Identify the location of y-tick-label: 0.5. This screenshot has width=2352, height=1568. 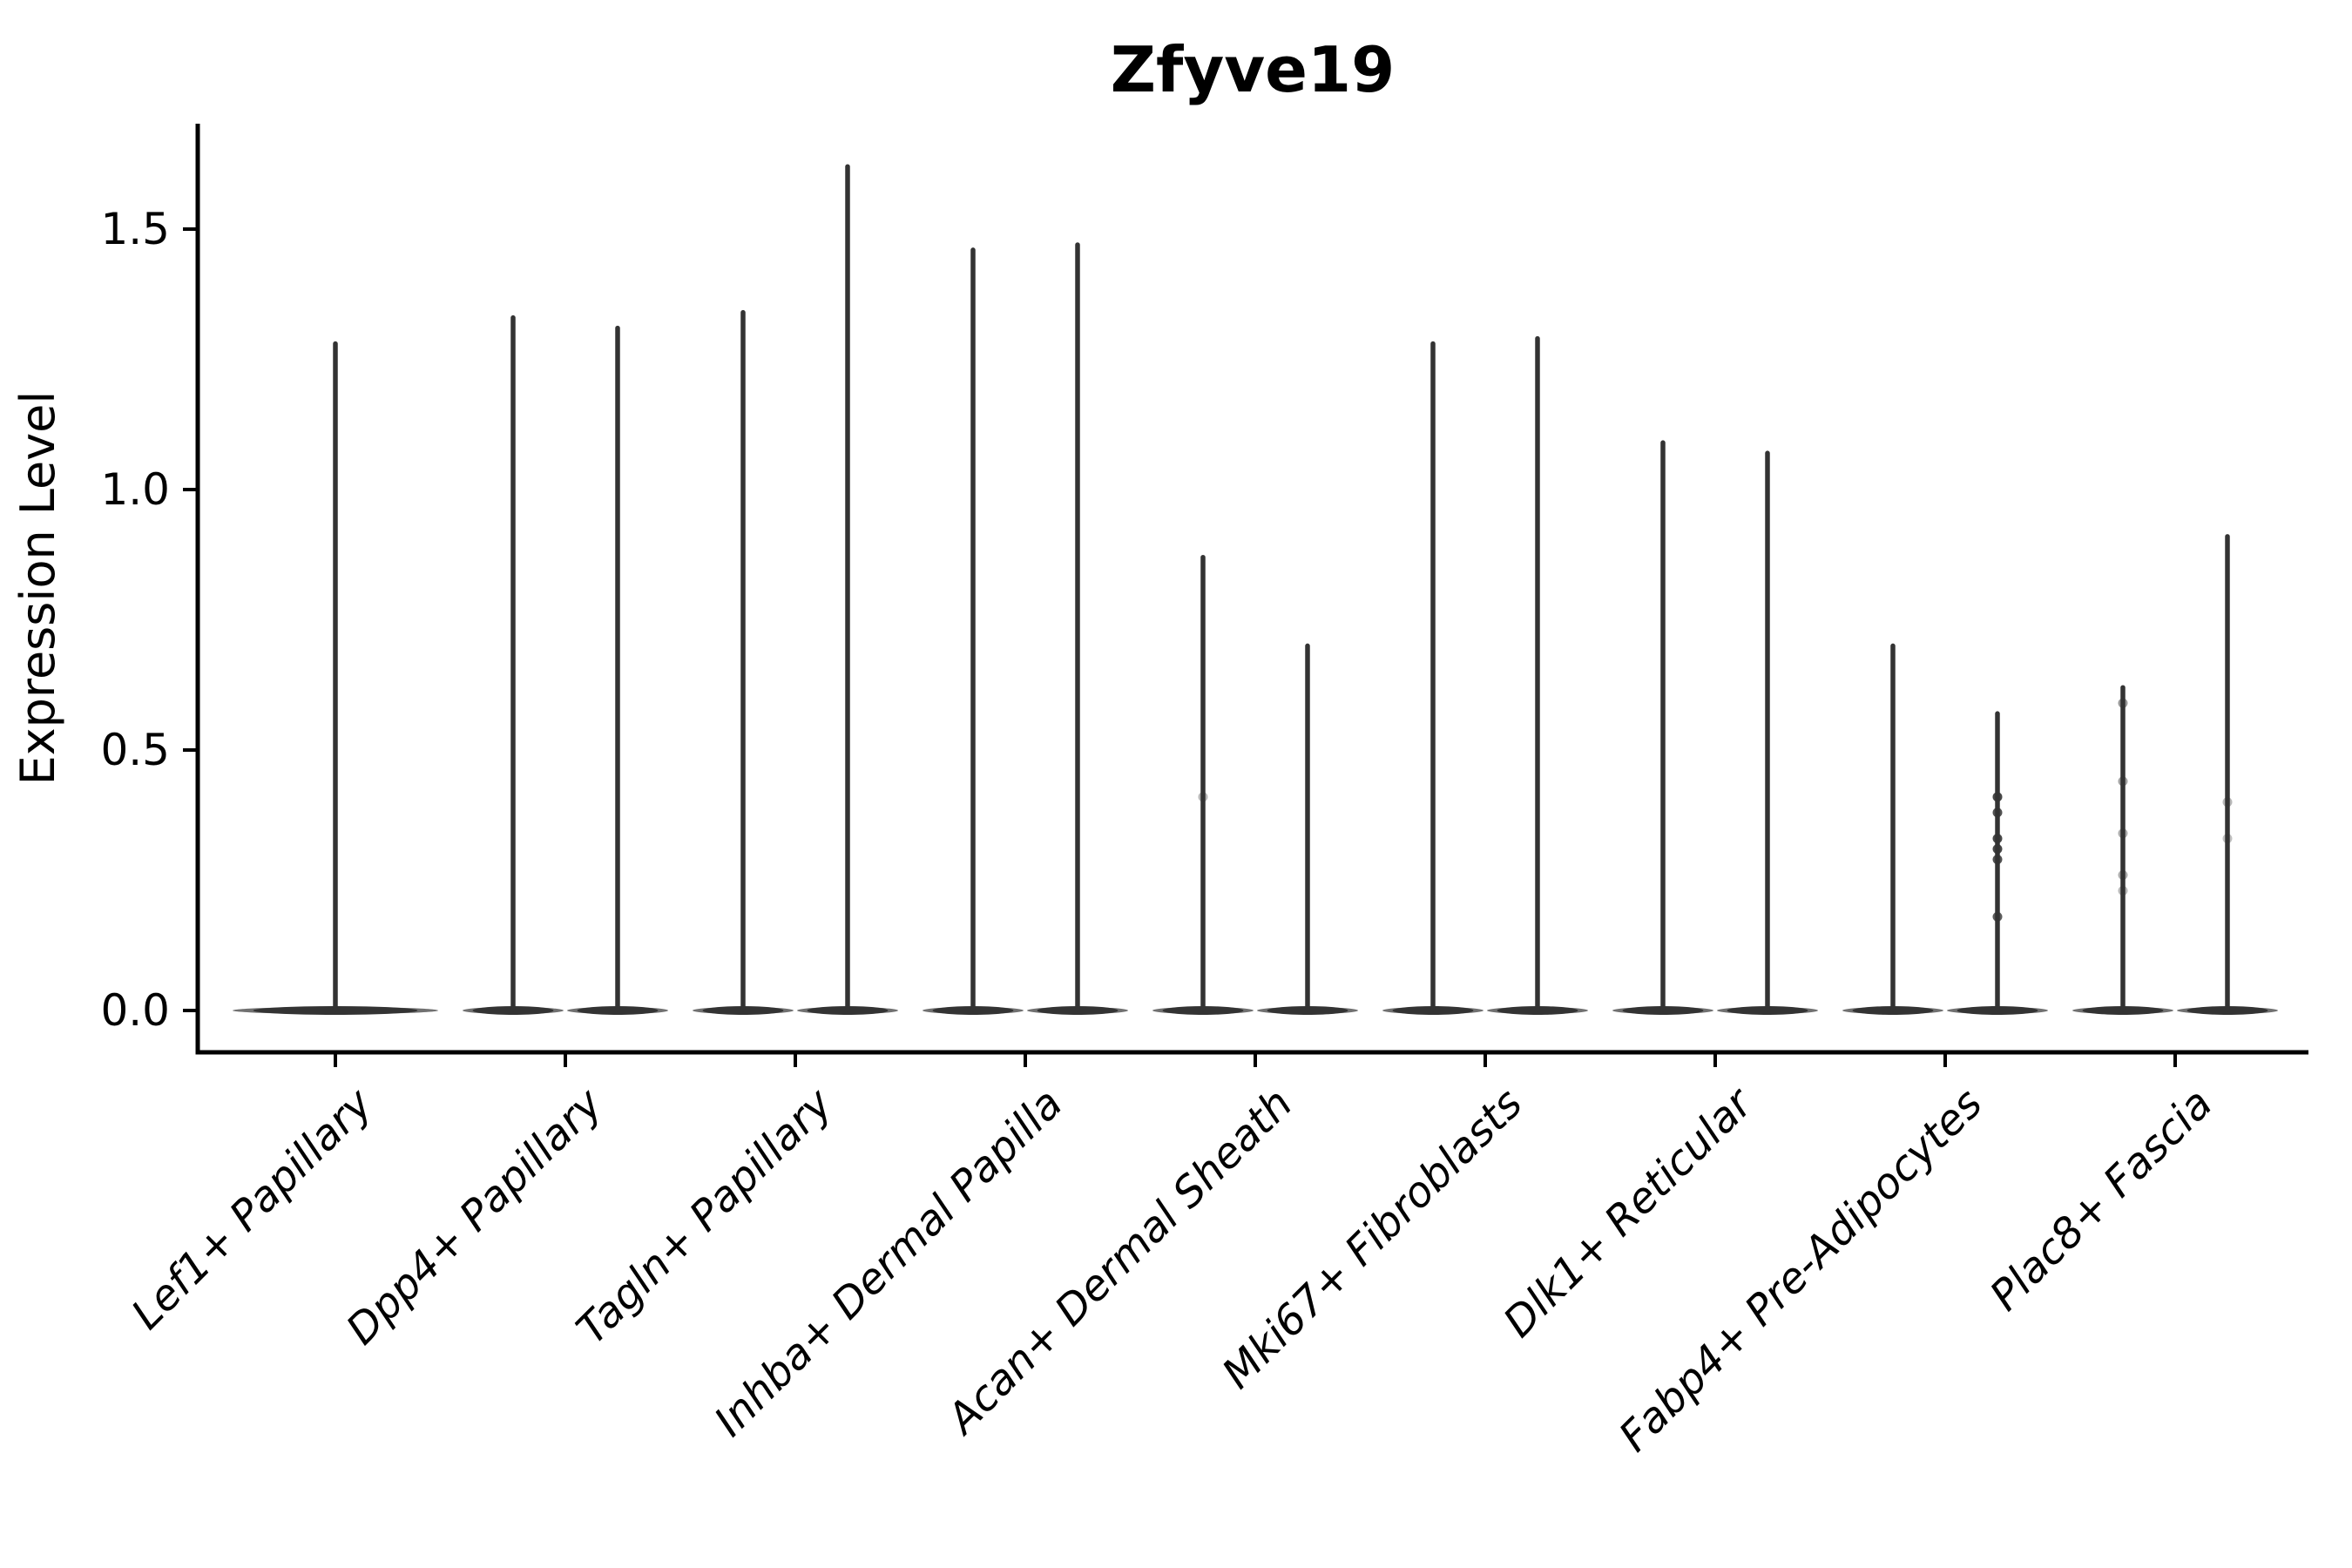
(135, 750).